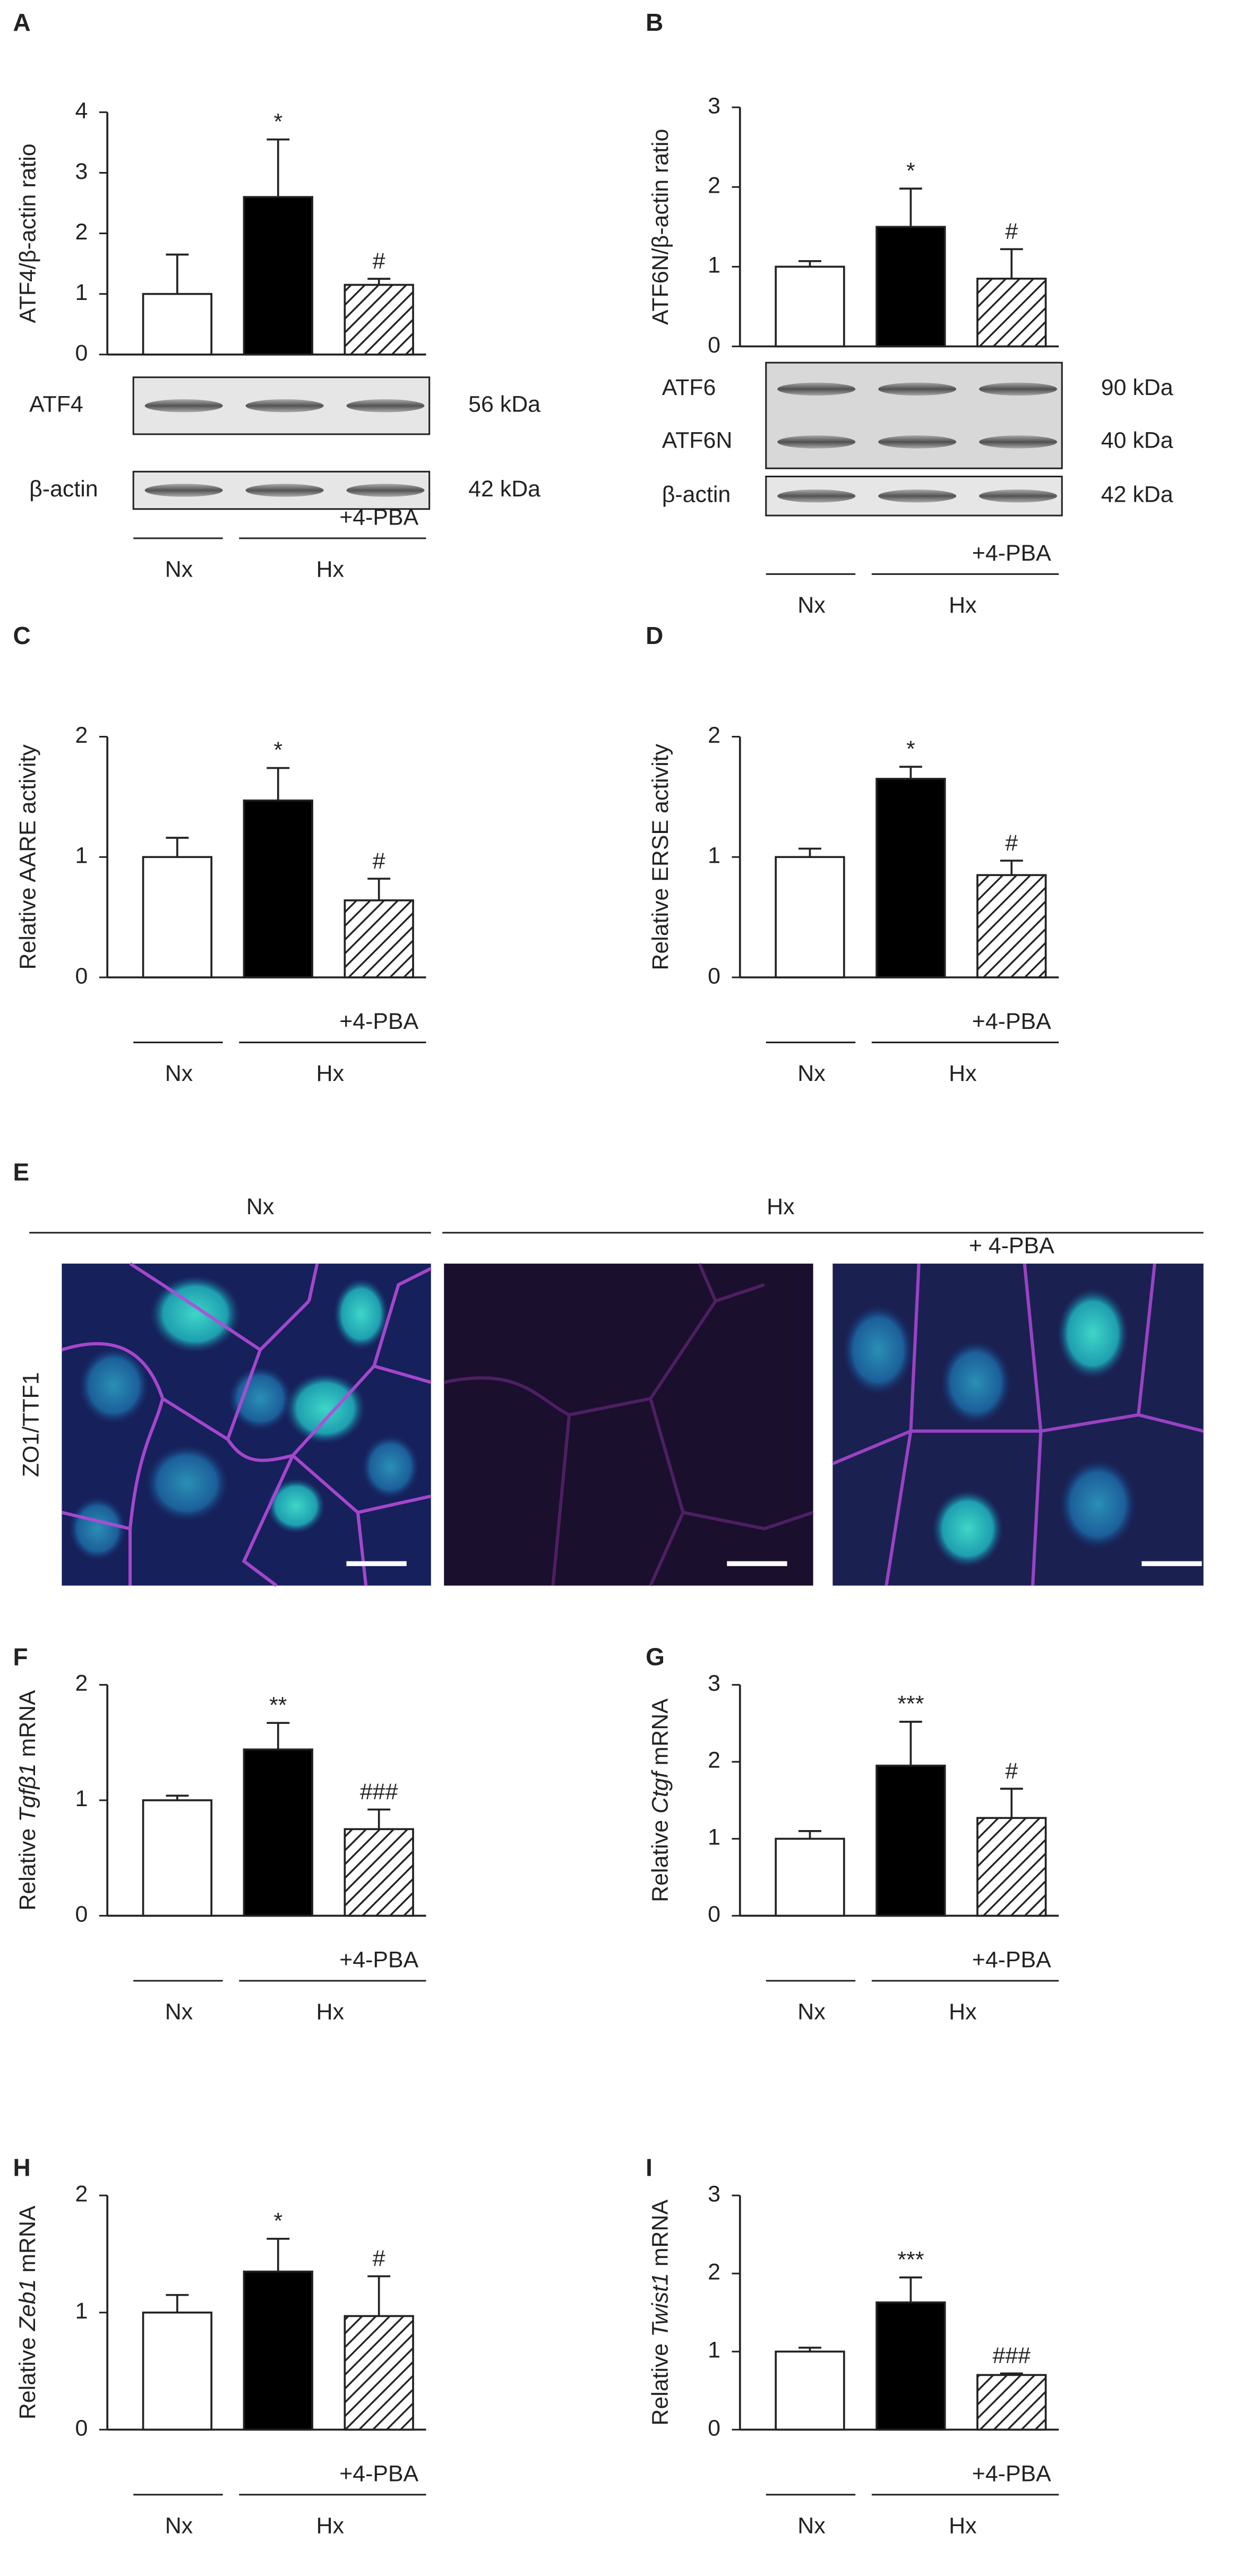 The height and width of the screenshot is (2576, 1236). Describe the element at coordinates (504, 489) in the screenshot. I see `band-size: 42 kDa` at that location.